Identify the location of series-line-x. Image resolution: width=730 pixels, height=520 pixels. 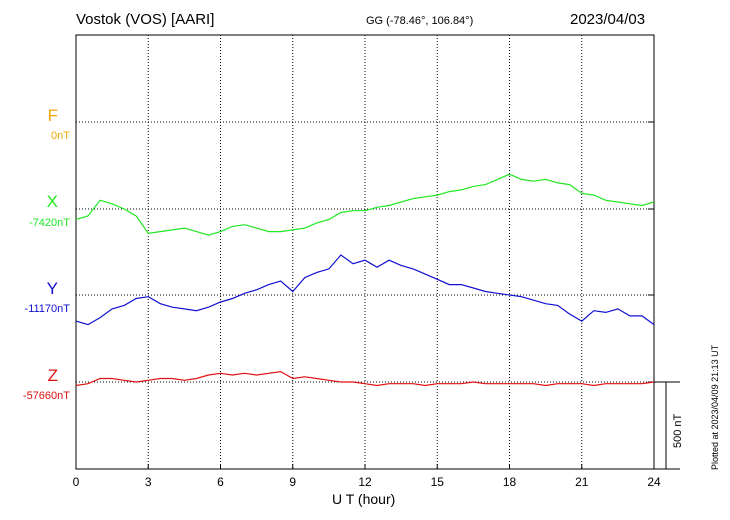
(365, 204).